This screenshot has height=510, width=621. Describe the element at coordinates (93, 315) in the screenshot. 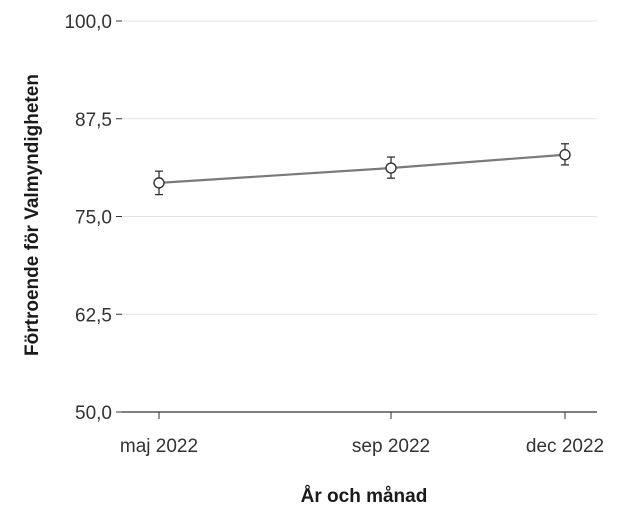

I see `y-tick-label: 62,5` at that location.